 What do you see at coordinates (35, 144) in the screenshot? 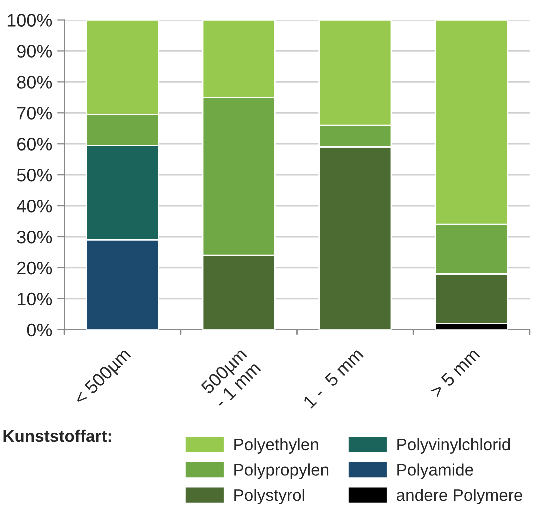
I see `y-tick-label: 60%` at bounding box center [35, 144].